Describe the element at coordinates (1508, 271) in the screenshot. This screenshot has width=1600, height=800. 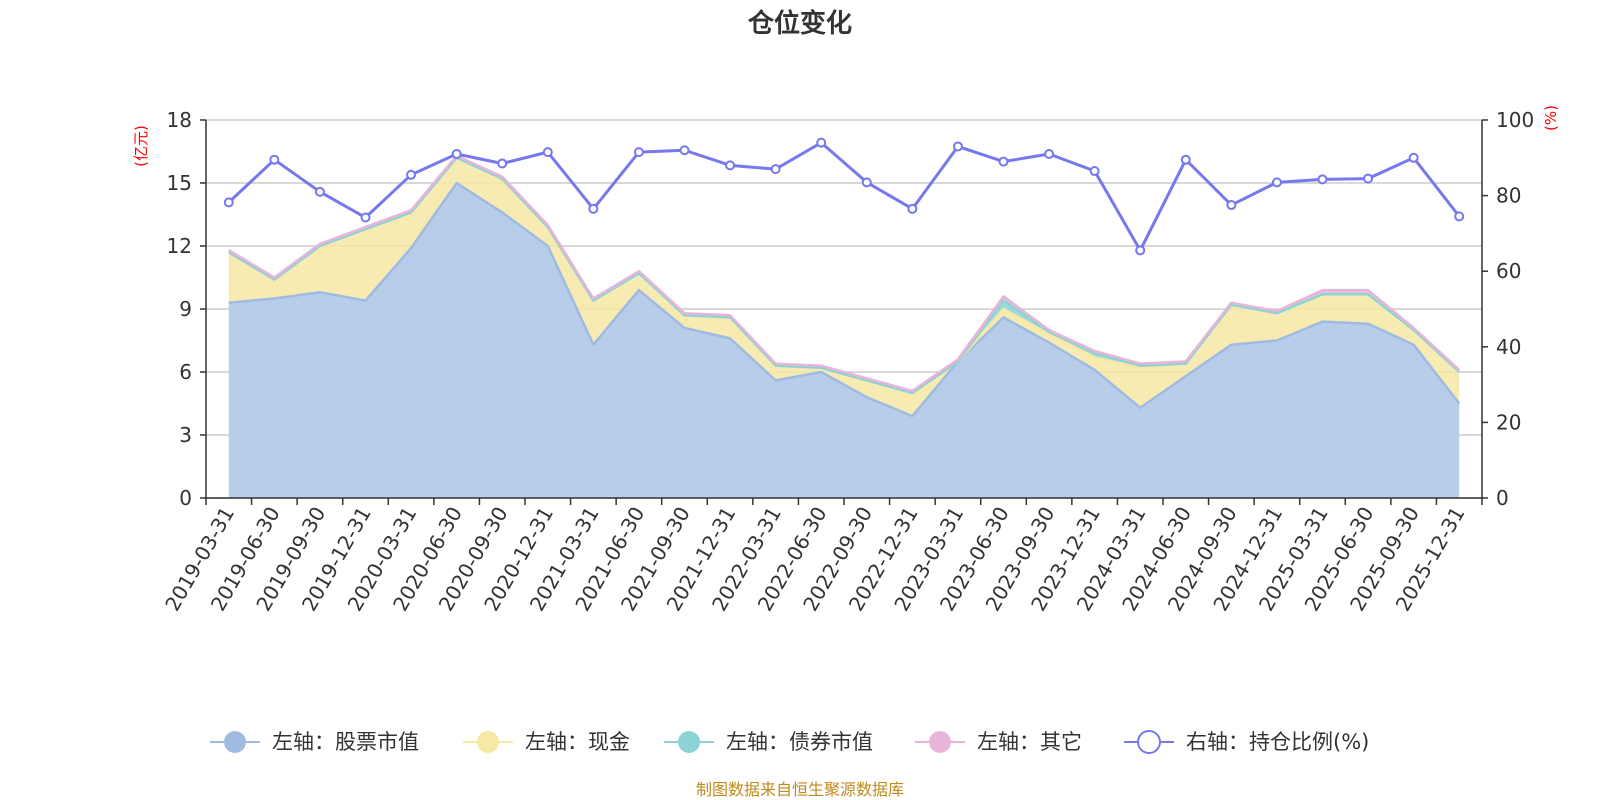
I see `right-tick-label: 60` at that location.